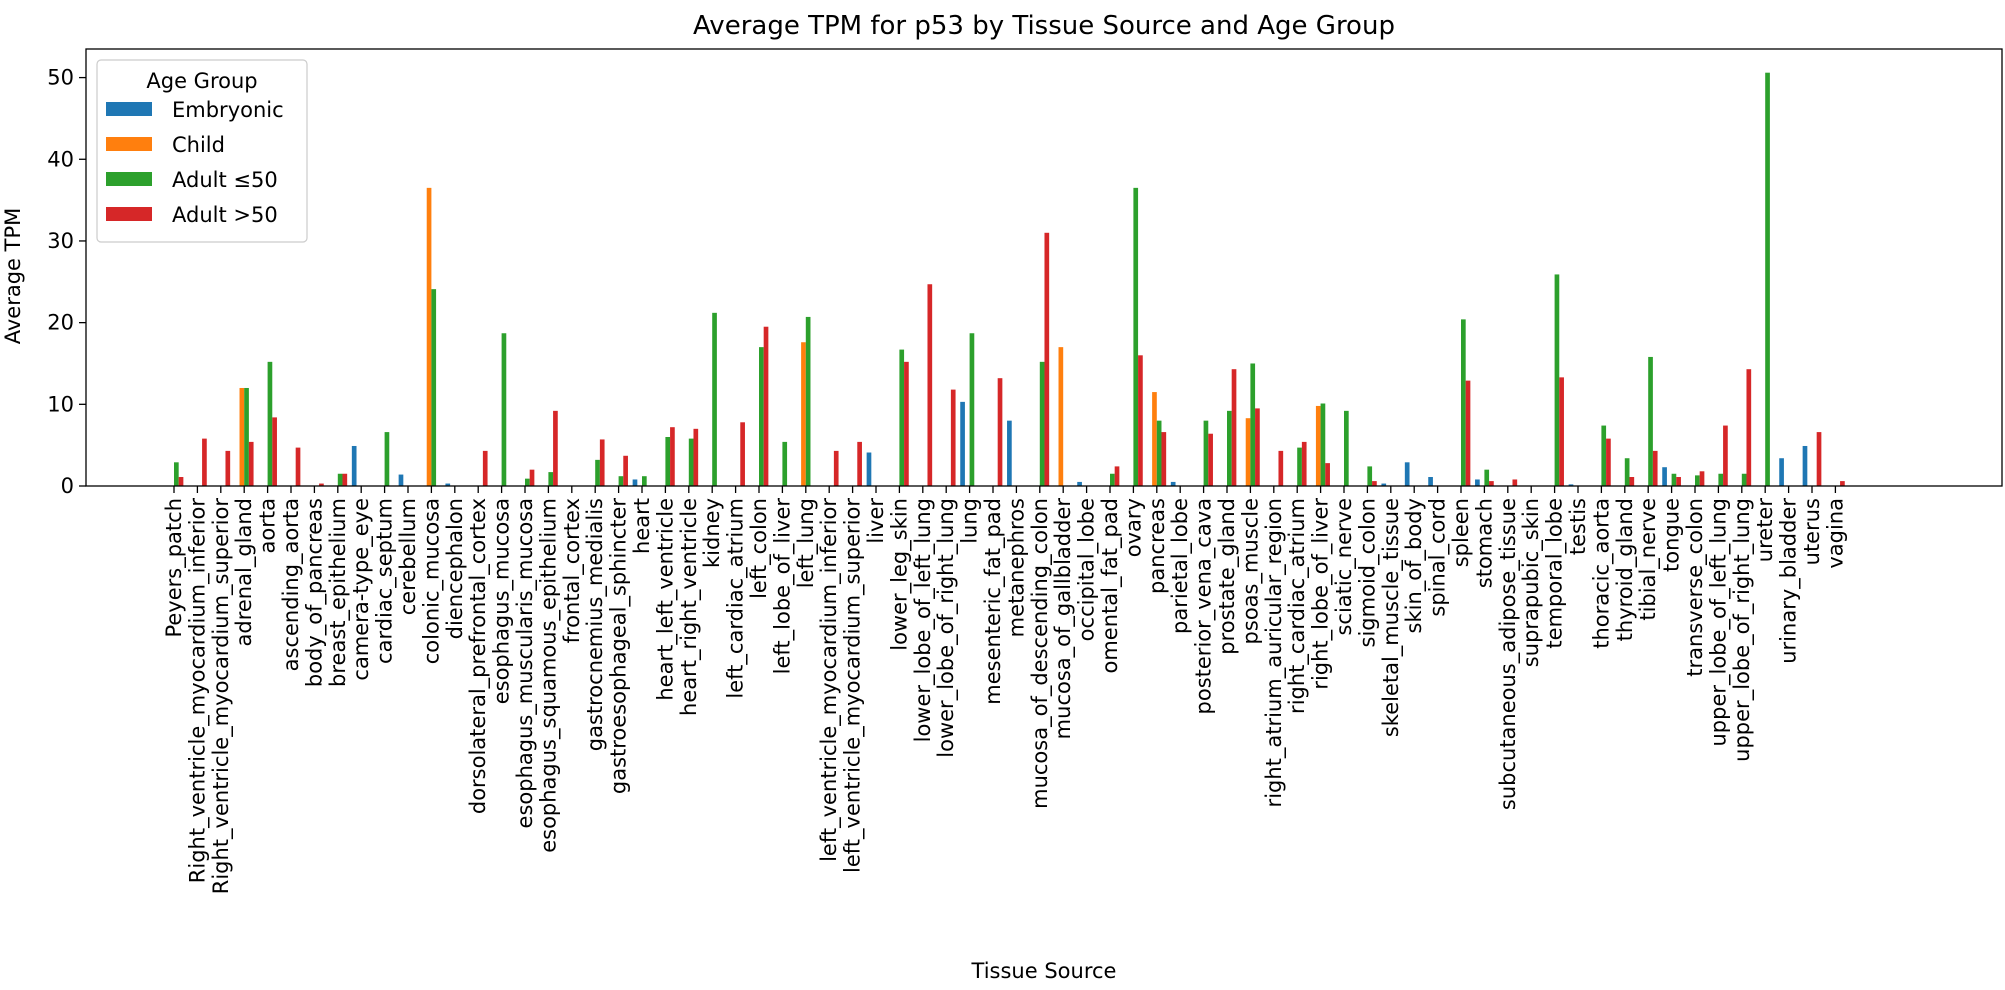 The height and width of the screenshot is (990, 2005). I want to click on bar-adult-50-left-ventricle-myocardium-superior, so click(859, 463).